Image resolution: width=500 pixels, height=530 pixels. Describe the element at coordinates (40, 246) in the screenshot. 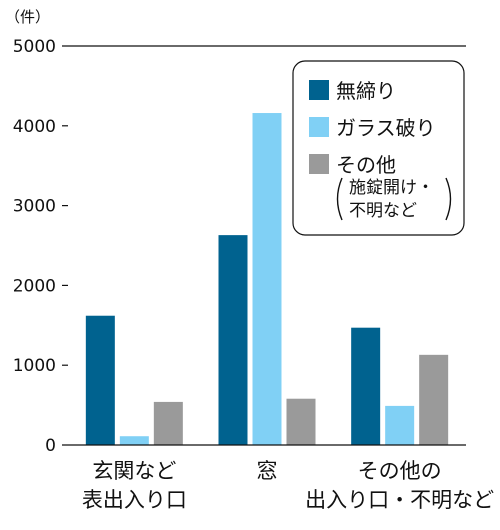

I see `y-axis-ticks: 0 1000 2000 3000 4000 5000` at that location.